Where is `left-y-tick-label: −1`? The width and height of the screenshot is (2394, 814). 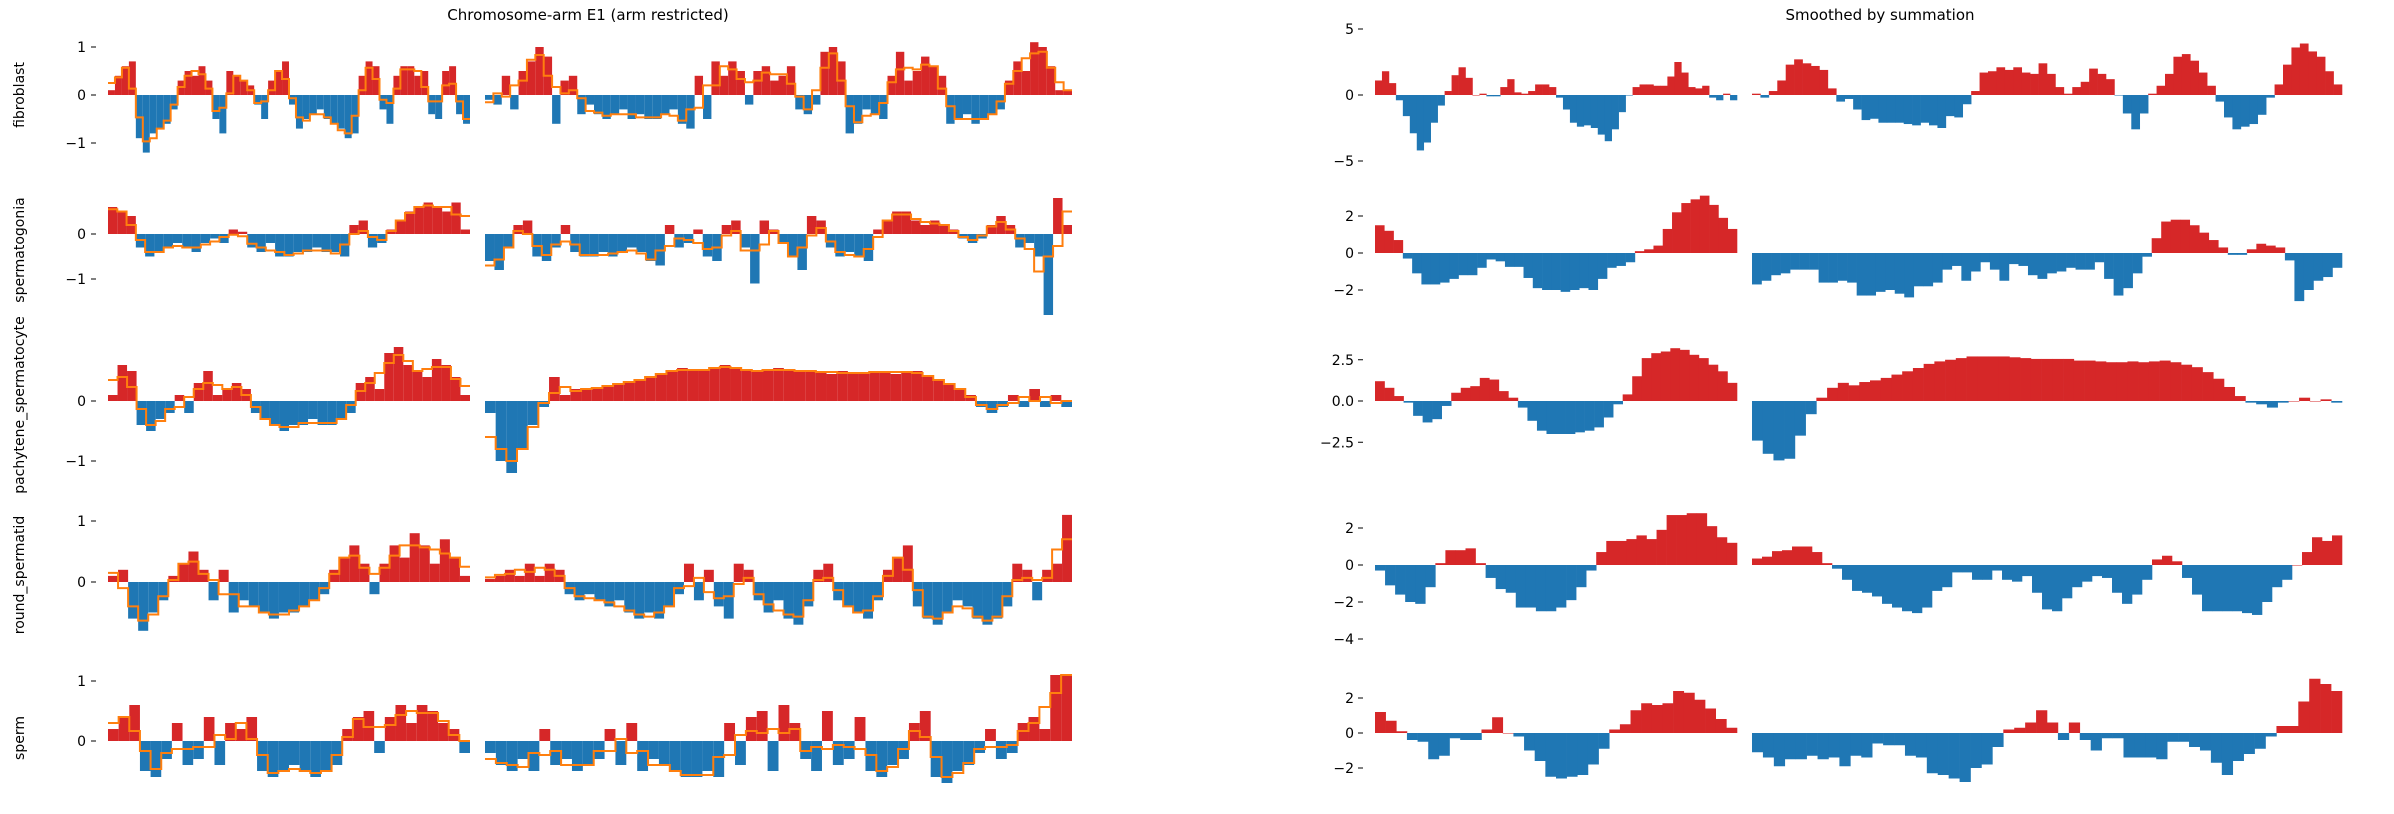
left-y-tick-label: −1 is located at coordinates (75, 144).